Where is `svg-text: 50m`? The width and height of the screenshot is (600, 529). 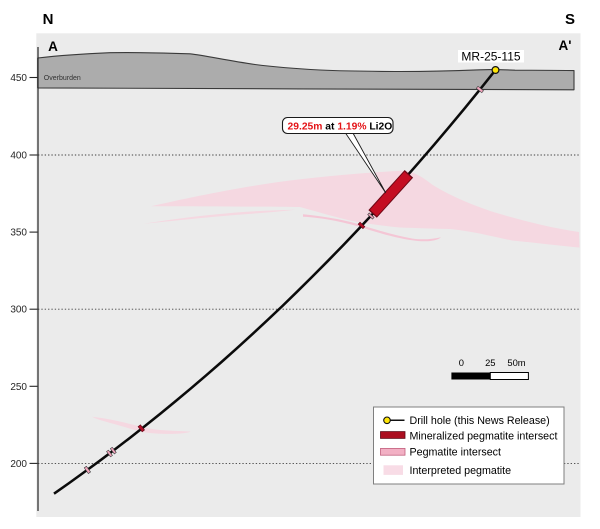 svg-text: 50m is located at coordinates (516, 362).